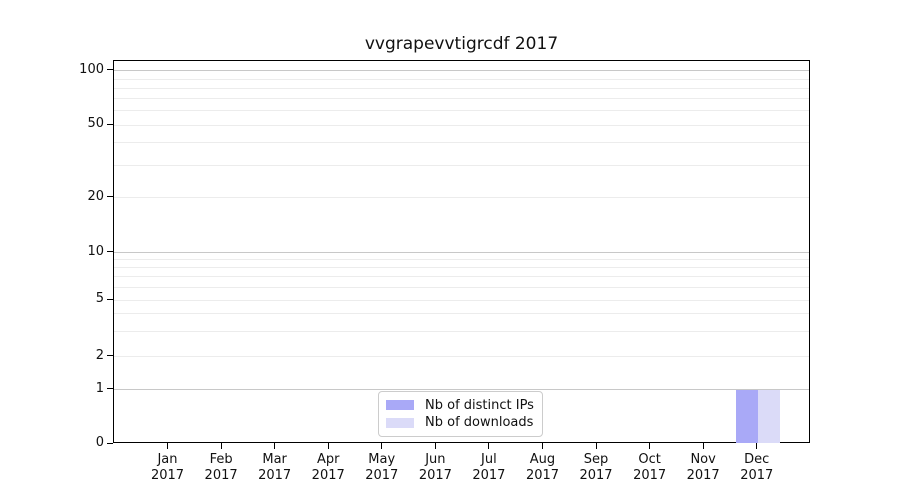  I want to click on x-axis-tick-label: Jul 2017, so click(489, 467).